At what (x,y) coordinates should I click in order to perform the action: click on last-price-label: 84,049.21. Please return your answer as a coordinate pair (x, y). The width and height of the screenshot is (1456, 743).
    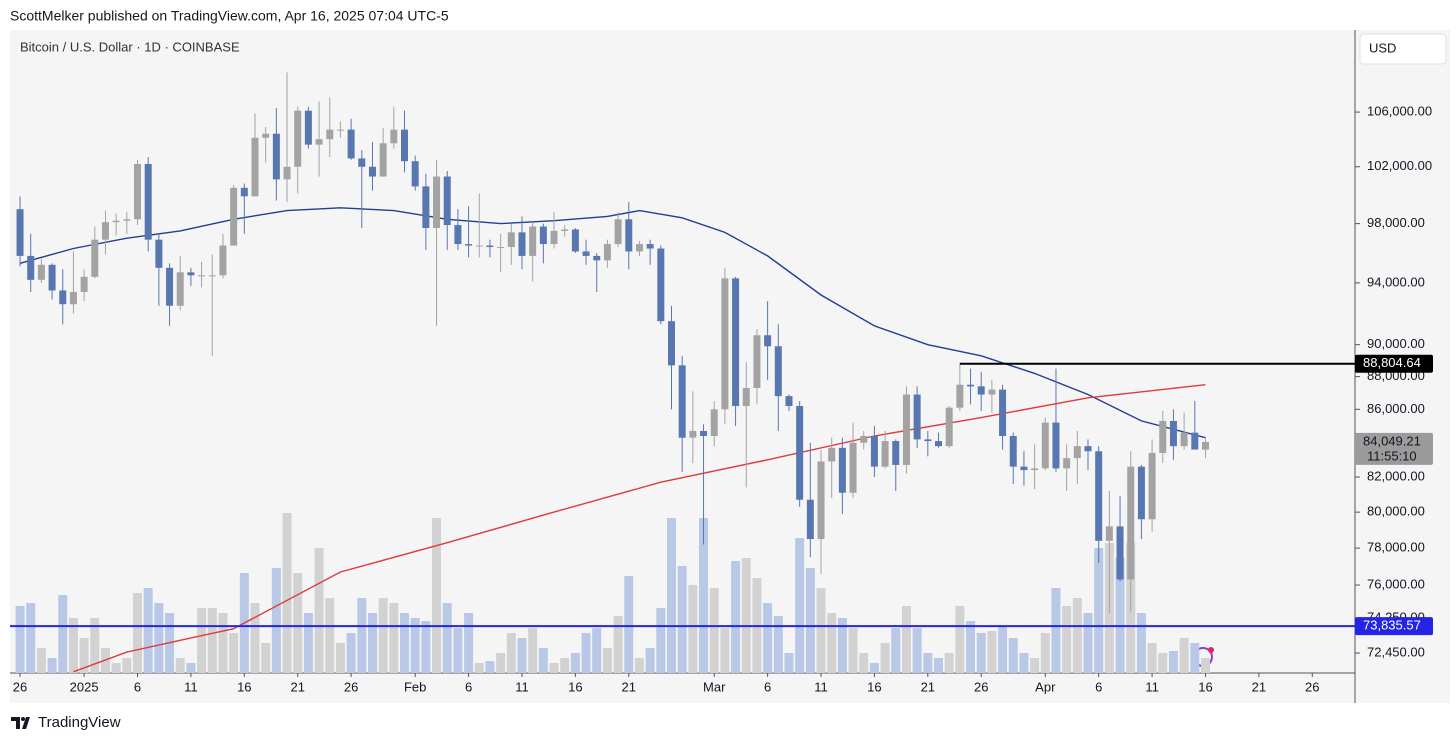
    Looking at the image, I should click on (1392, 440).